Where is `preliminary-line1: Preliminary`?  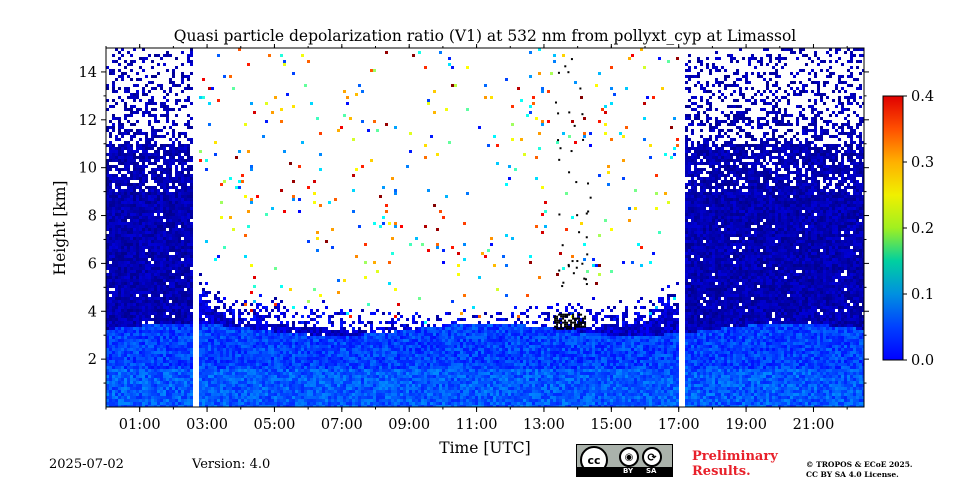 preliminary-line1: Preliminary is located at coordinates (735, 456).